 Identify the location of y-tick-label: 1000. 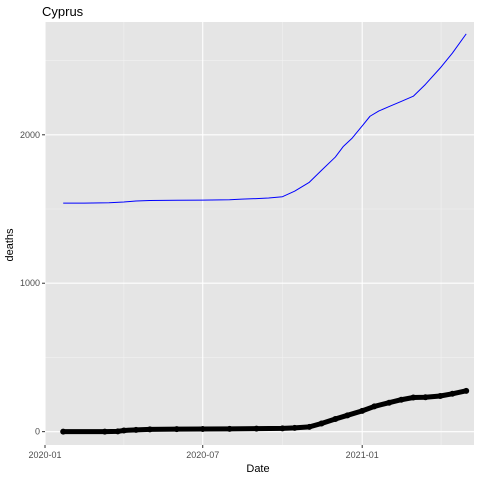
(30, 283).